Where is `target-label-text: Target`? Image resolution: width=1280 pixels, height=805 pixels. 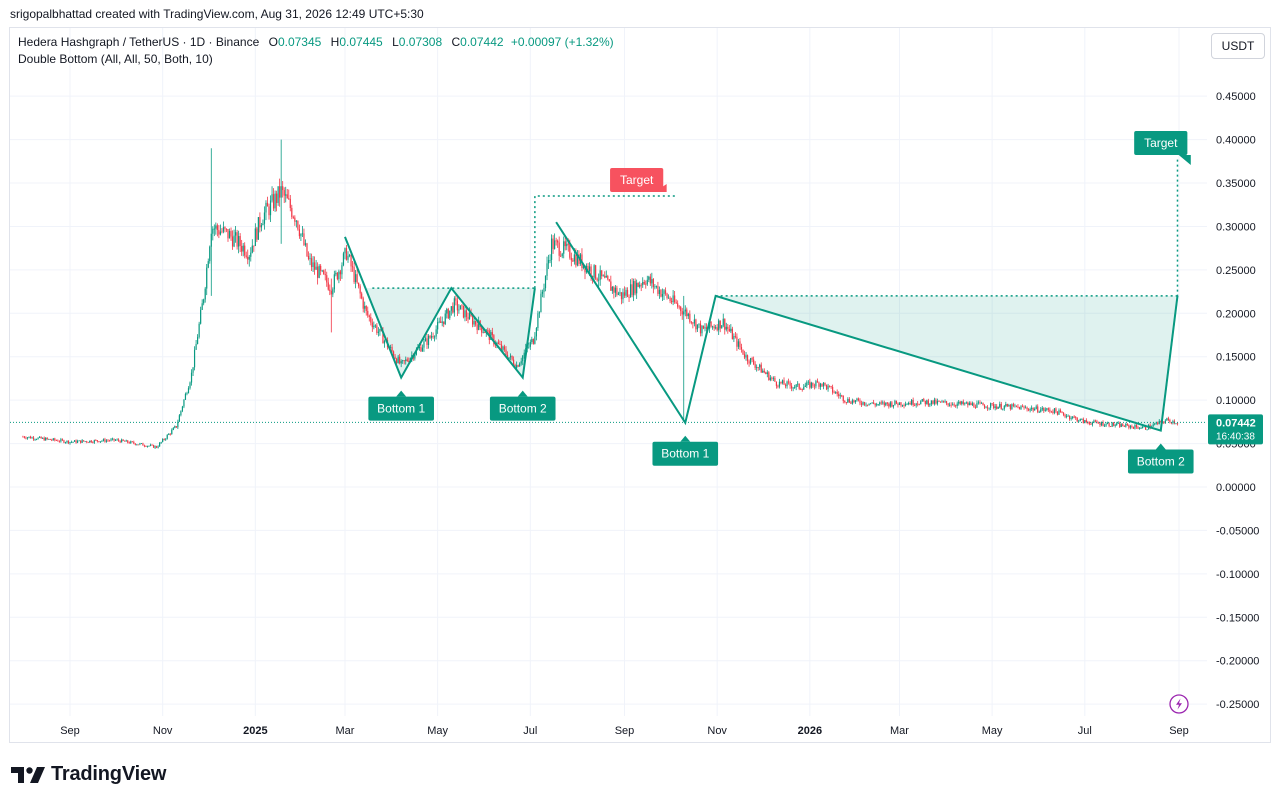
target-label-text: Target is located at coordinates (637, 180).